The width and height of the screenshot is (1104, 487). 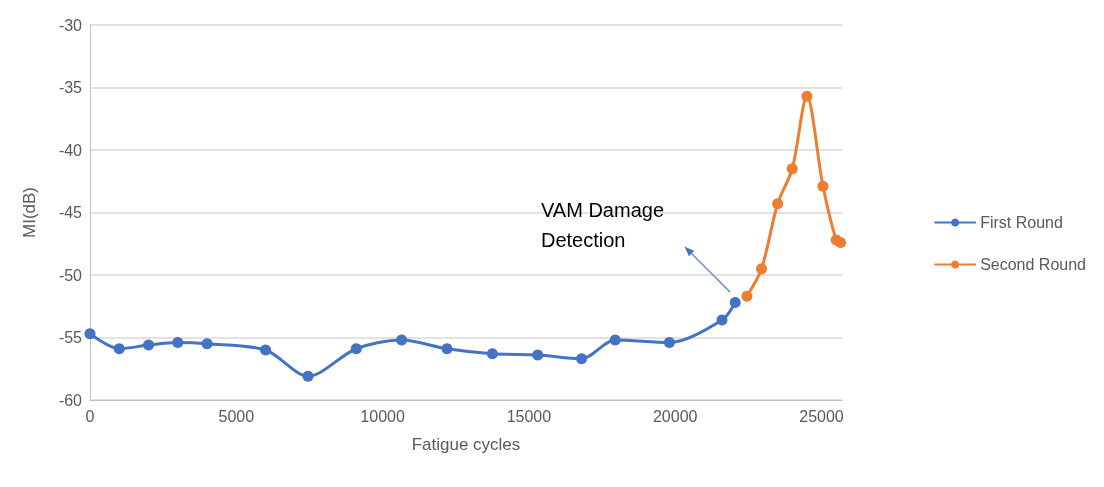 What do you see at coordinates (90, 416) in the screenshot?
I see `x-tick-label: 0` at bounding box center [90, 416].